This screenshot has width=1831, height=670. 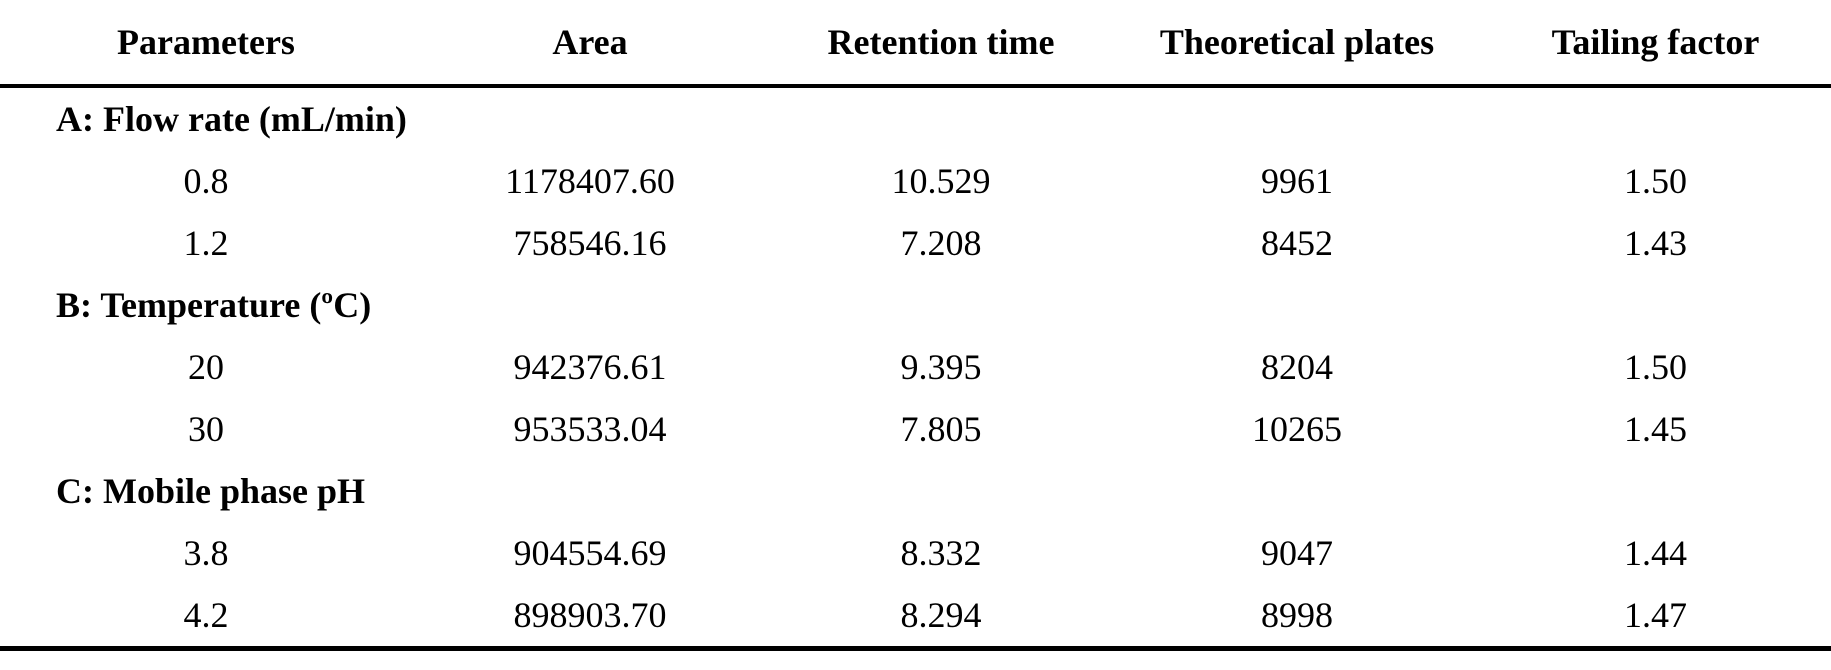 What do you see at coordinates (941, 429) in the screenshot?
I see `cell-retention-time: 7.805` at bounding box center [941, 429].